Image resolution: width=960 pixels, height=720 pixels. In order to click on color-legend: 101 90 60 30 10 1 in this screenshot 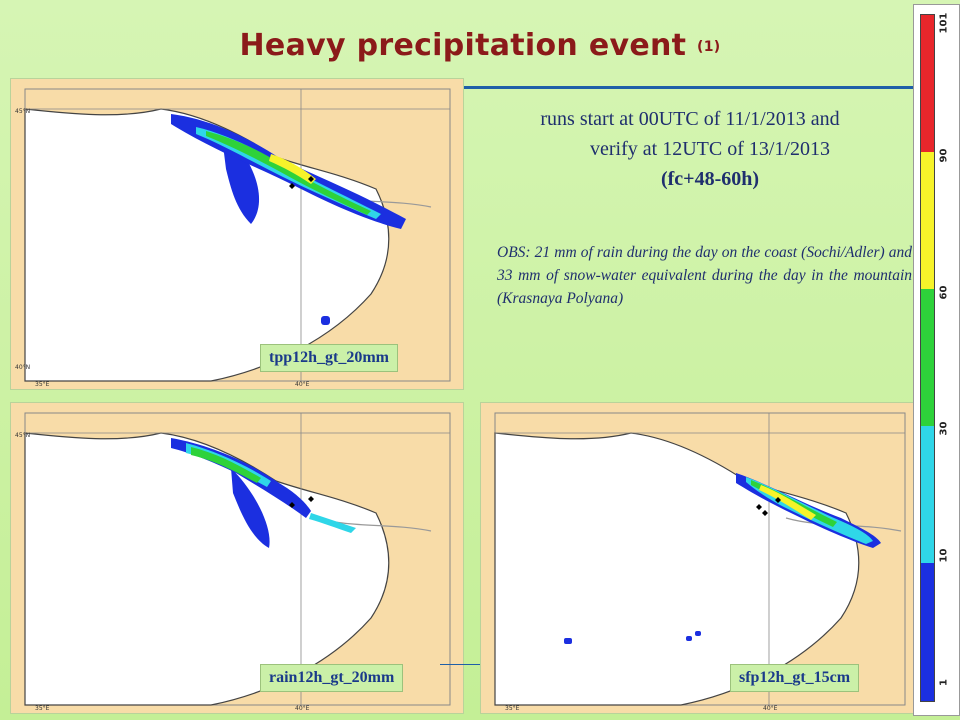, I will do `click(936, 360)`.